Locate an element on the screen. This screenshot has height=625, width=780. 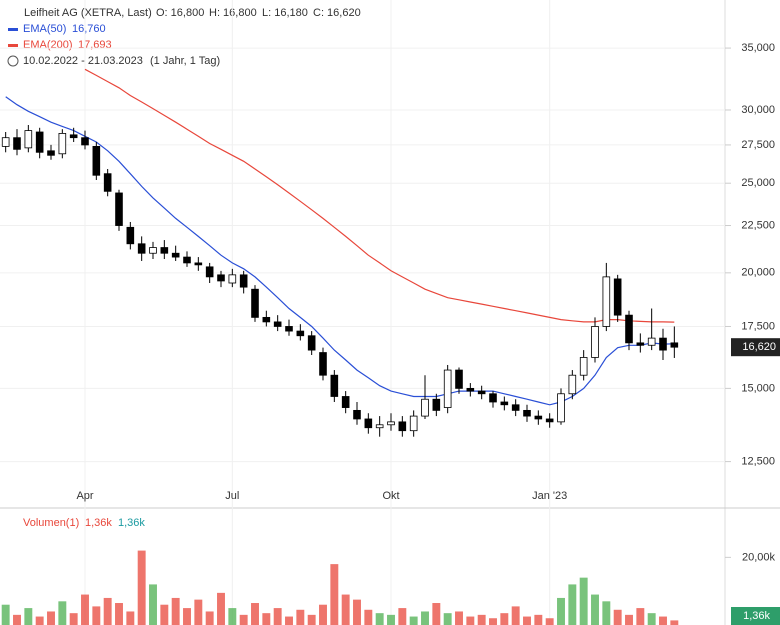
y-tick-label: 20,00k is located at coordinates (759, 557).